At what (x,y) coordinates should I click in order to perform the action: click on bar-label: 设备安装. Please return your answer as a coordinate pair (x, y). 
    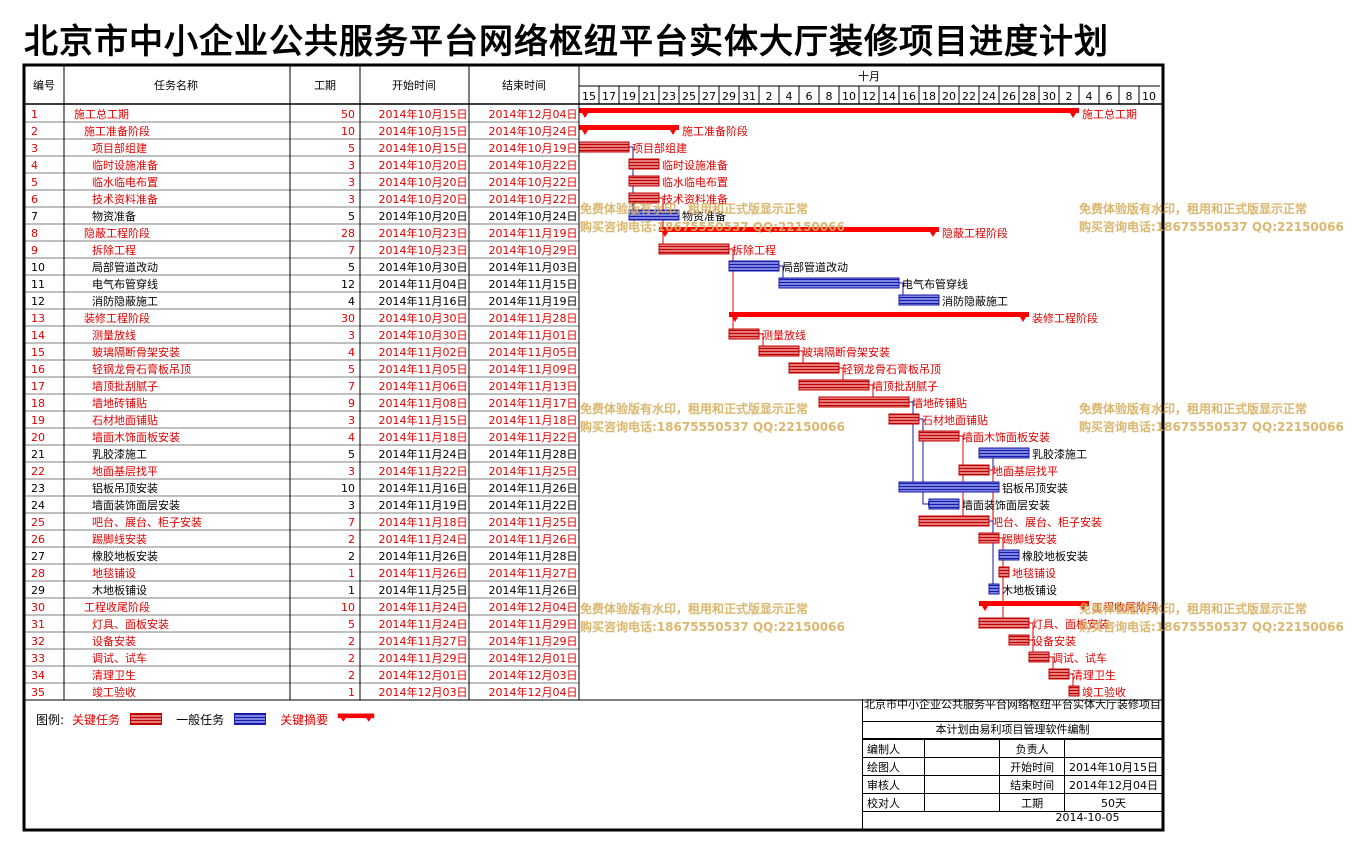
    Looking at the image, I should click on (1054, 641).